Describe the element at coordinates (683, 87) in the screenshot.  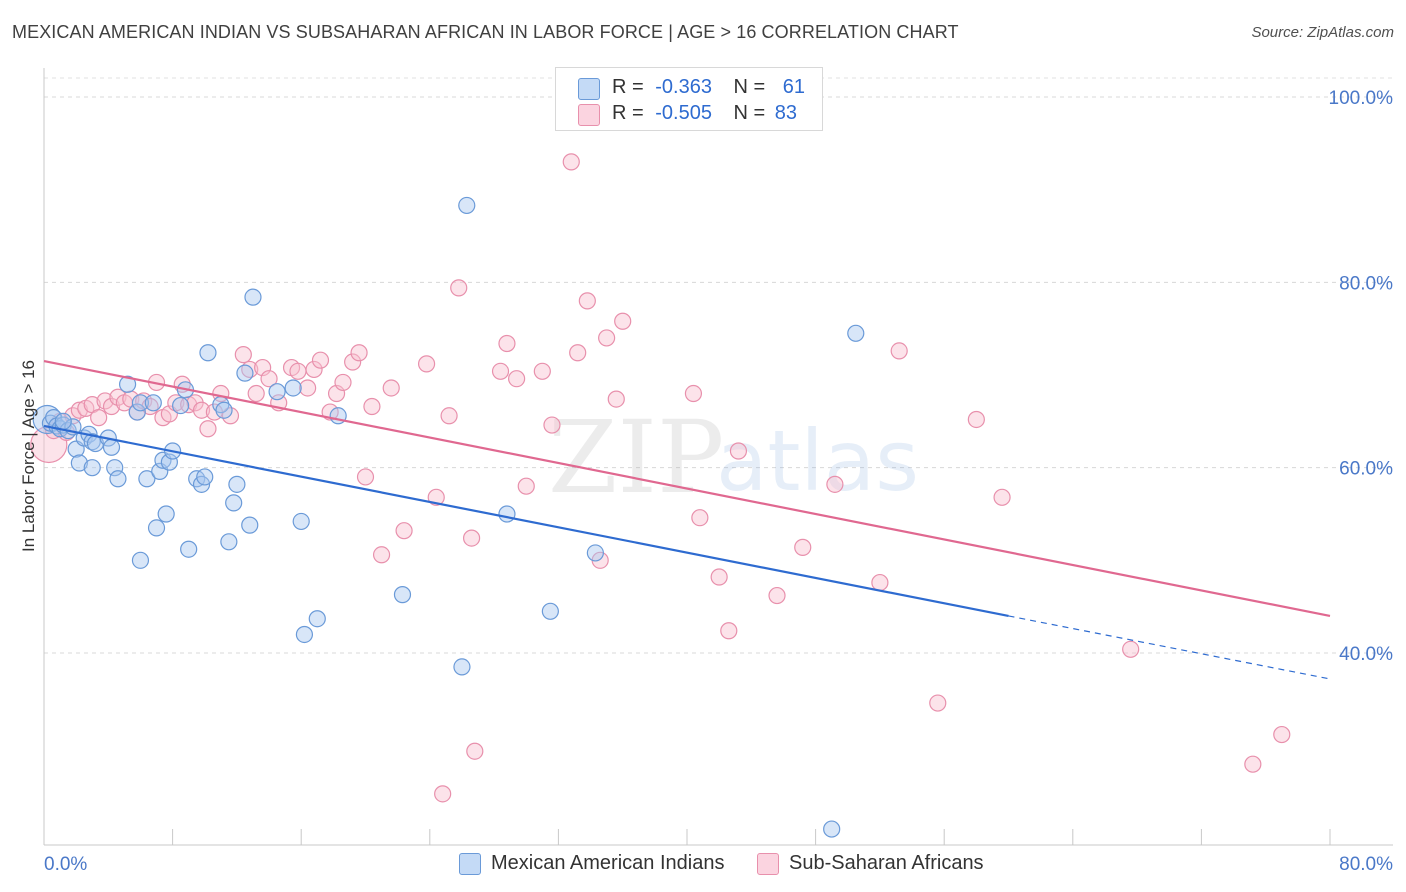
I see `r-value-blue: -0.363` at that location.